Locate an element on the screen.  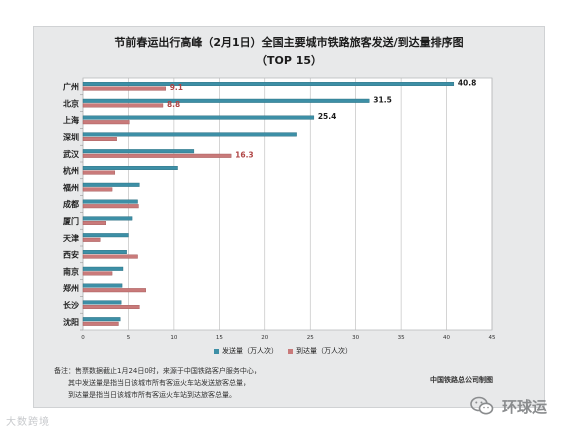
x-tick-label: 15 is located at coordinates (219, 338).